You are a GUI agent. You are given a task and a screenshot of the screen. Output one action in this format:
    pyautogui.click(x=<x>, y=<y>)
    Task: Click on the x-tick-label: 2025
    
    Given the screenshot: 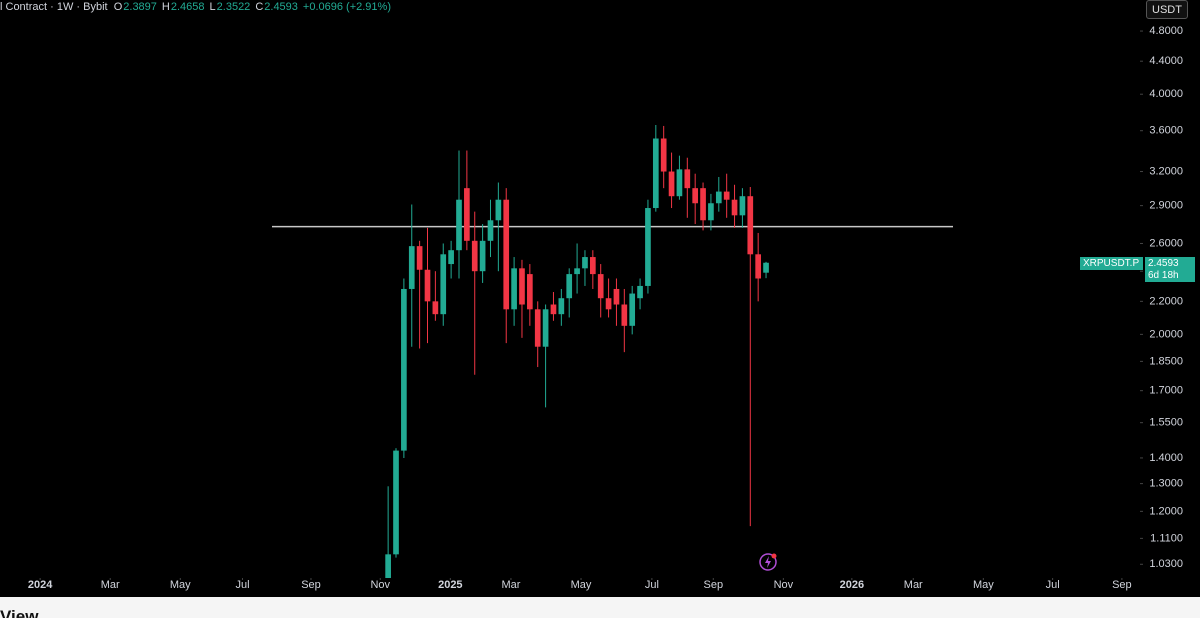 What is the action you would take?
    pyautogui.click(x=450, y=585)
    